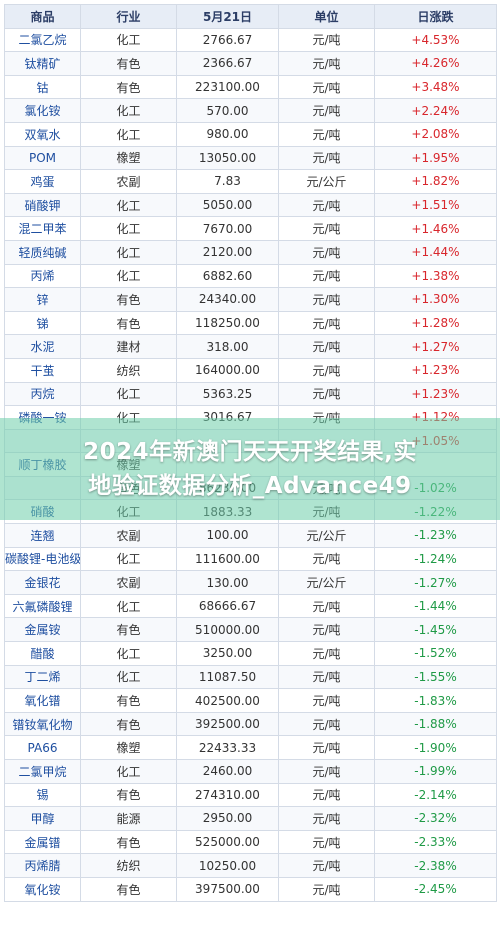 Image resolution: width=500 pixels, height=939 pixels. What do you see at coordinates (250, 16) in the screenshot?
I see `table-header-row: 商品 行业 5月21日 单位 日涨跌` at bounding box center [250, 16].